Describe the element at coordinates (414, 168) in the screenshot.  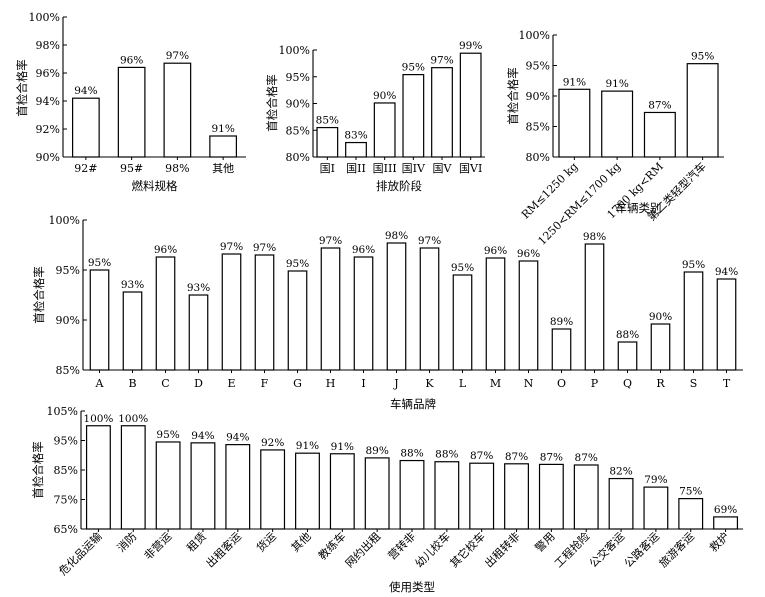
I see `x-tick-label: 国IV` at that location.